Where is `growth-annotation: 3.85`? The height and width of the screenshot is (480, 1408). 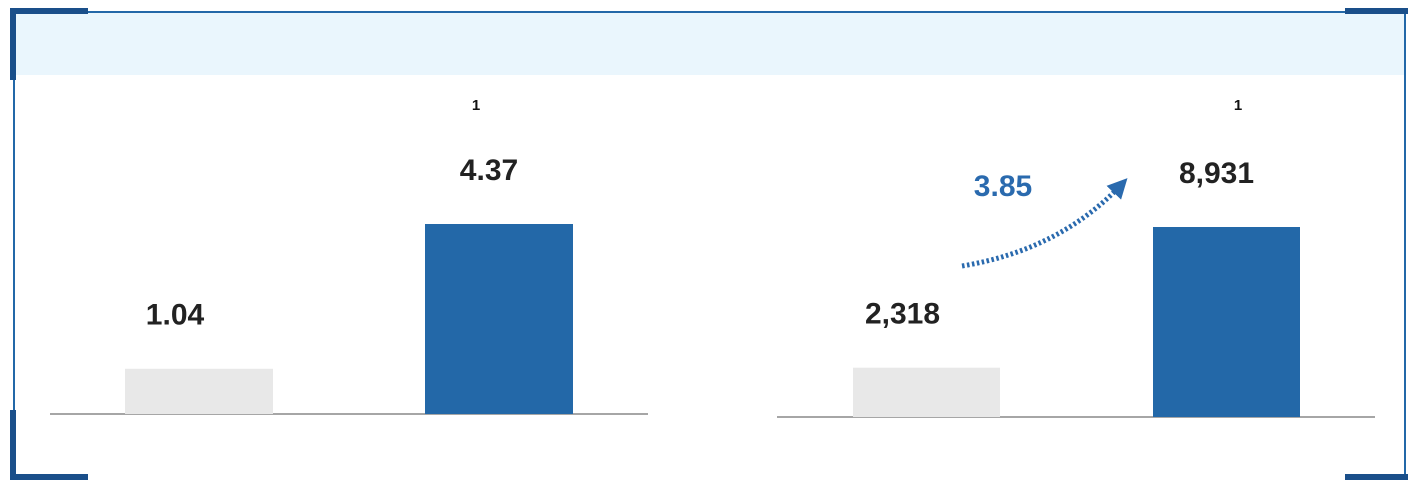
growth-annotation: 3.85 is located at coordinates (1003, 186).